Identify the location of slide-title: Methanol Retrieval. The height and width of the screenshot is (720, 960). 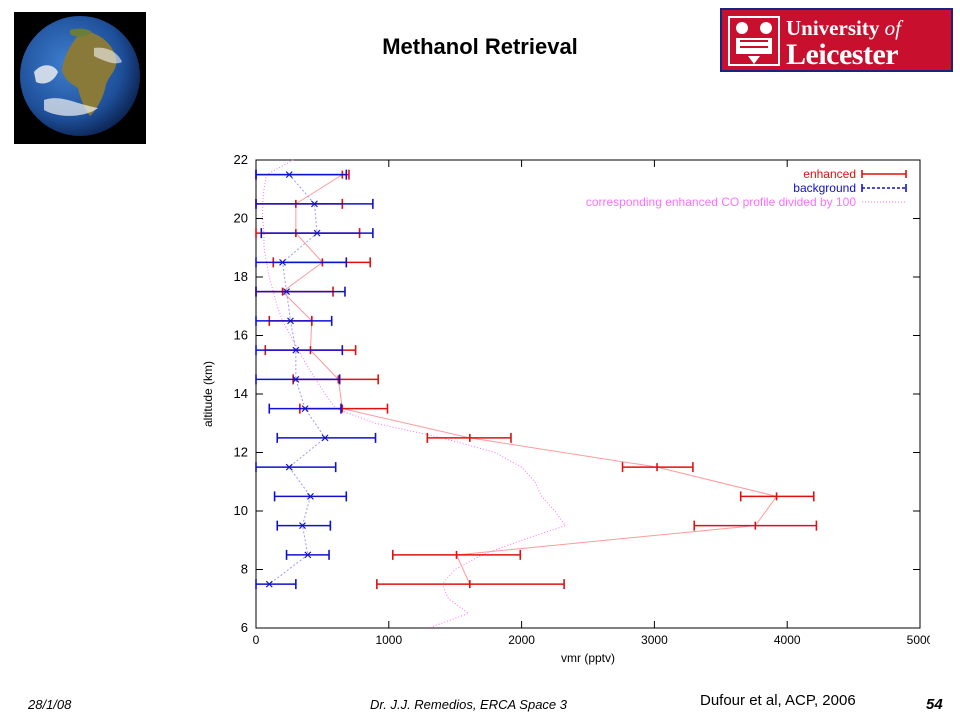
(480, 46).